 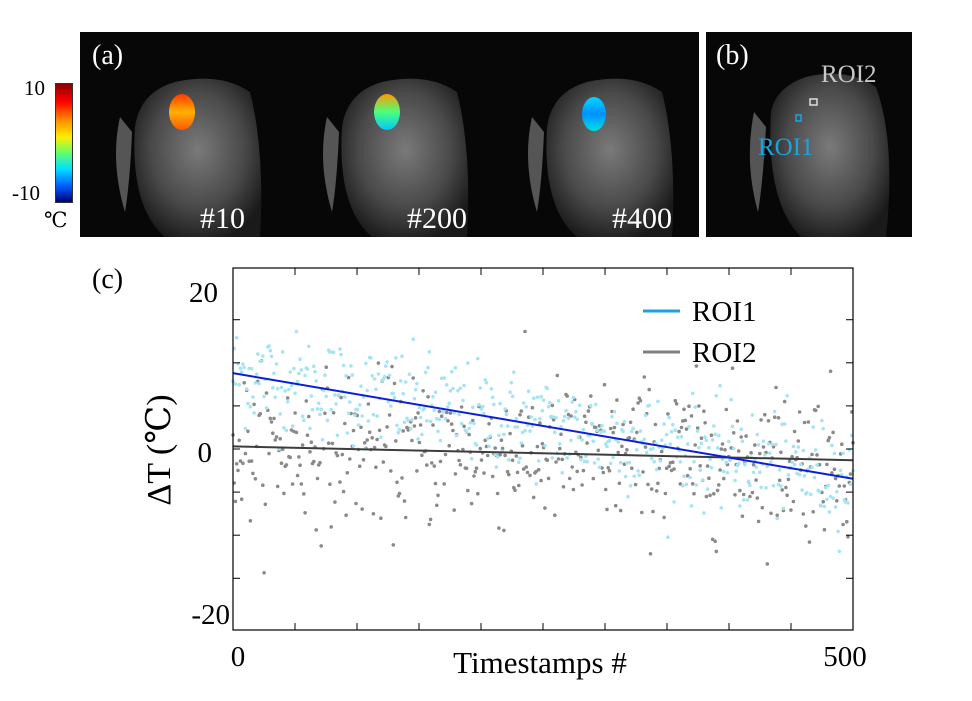 I want to click on roi1-marker, so click(x=798, y=118).